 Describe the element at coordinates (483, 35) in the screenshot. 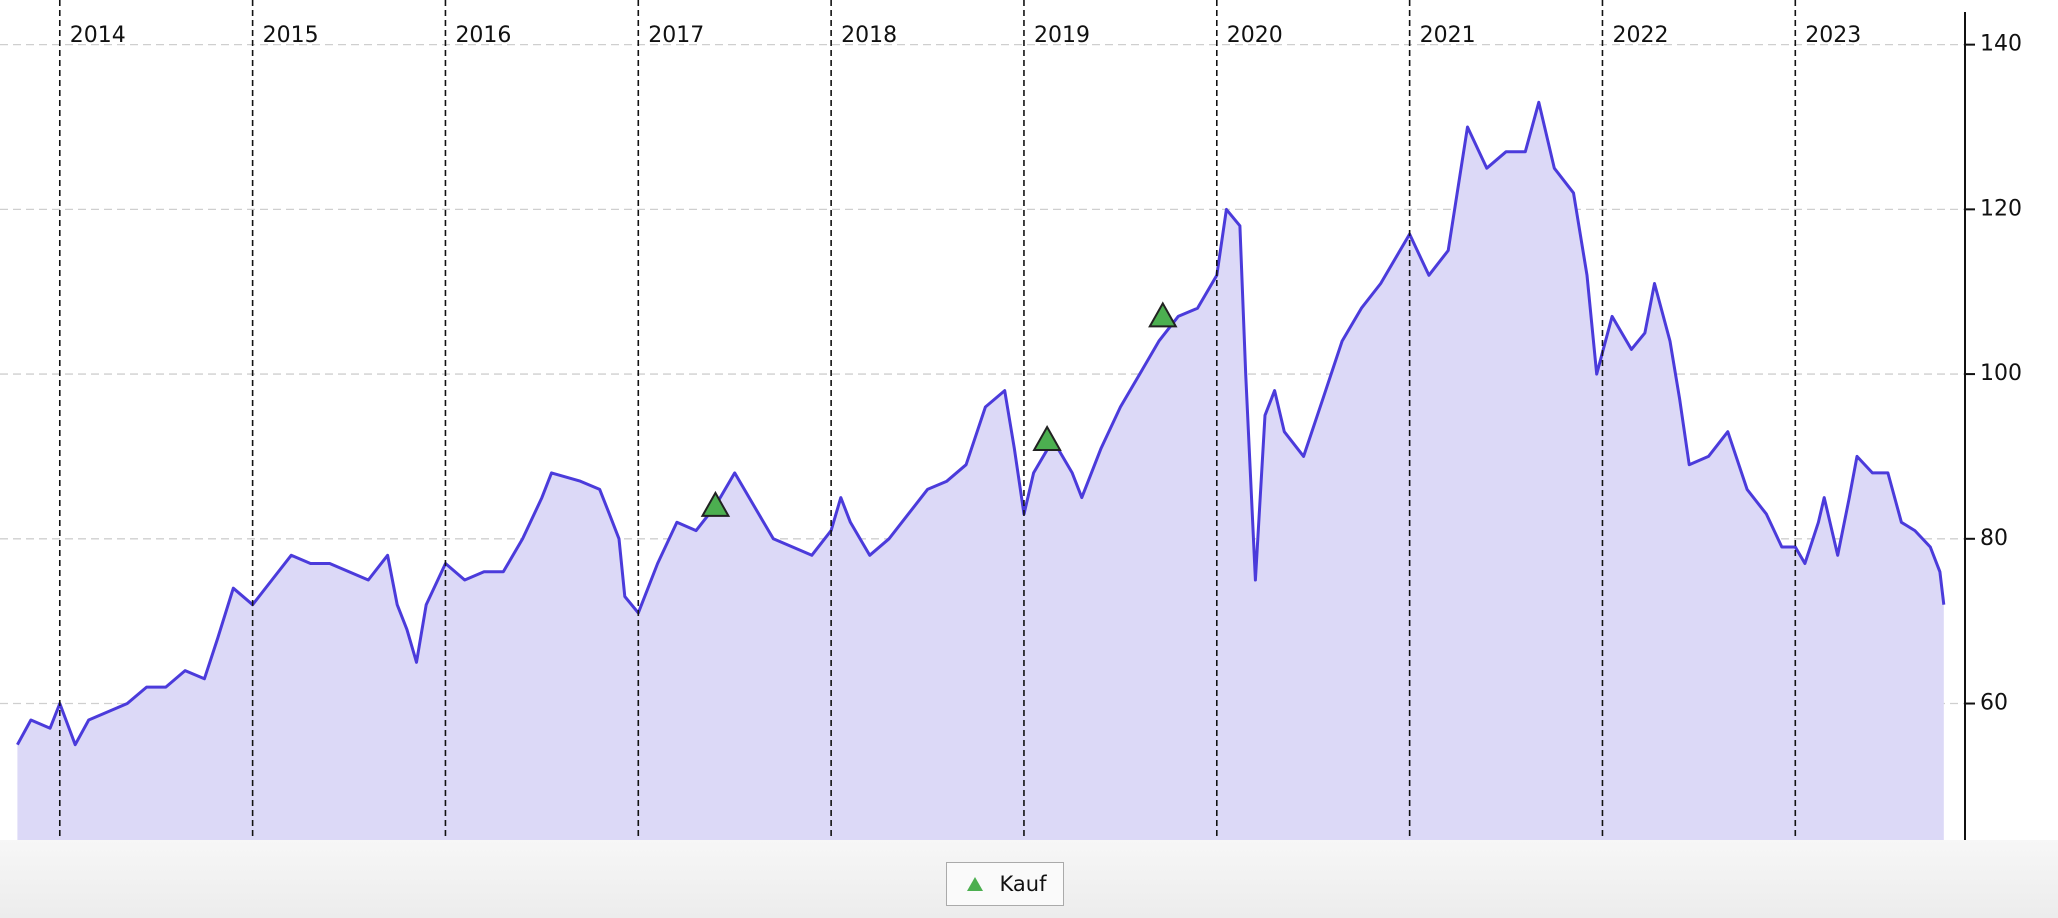

I see `x-tick-label: 2016` at that location.